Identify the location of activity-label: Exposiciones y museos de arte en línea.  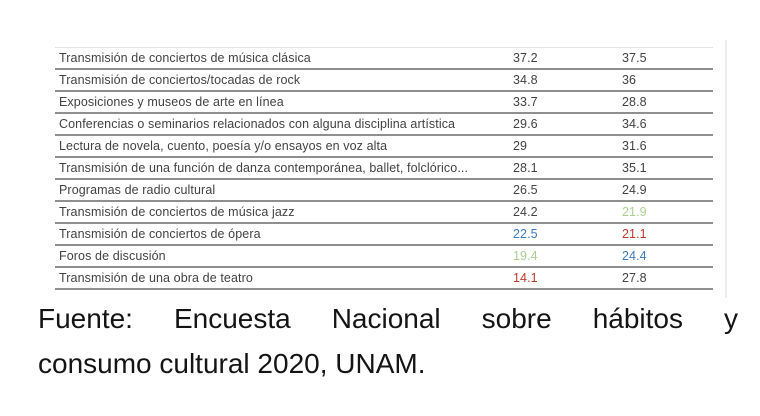
(171, 102).